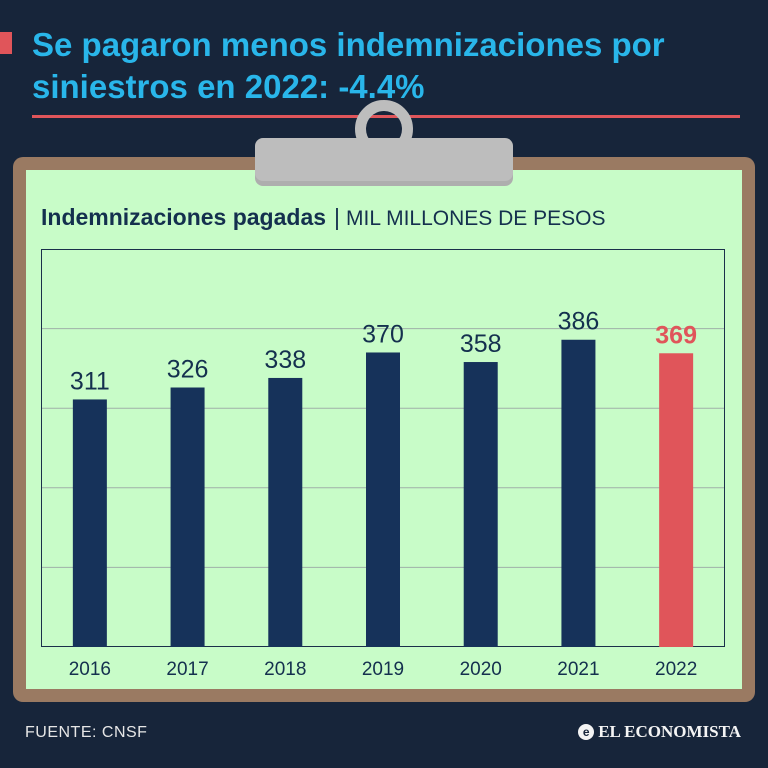 This screenshot has width=768, height=768. What do you see at coordinates (383, 499) in the screenshot?
I see `bar-2019` at bounding box center [383, 499].